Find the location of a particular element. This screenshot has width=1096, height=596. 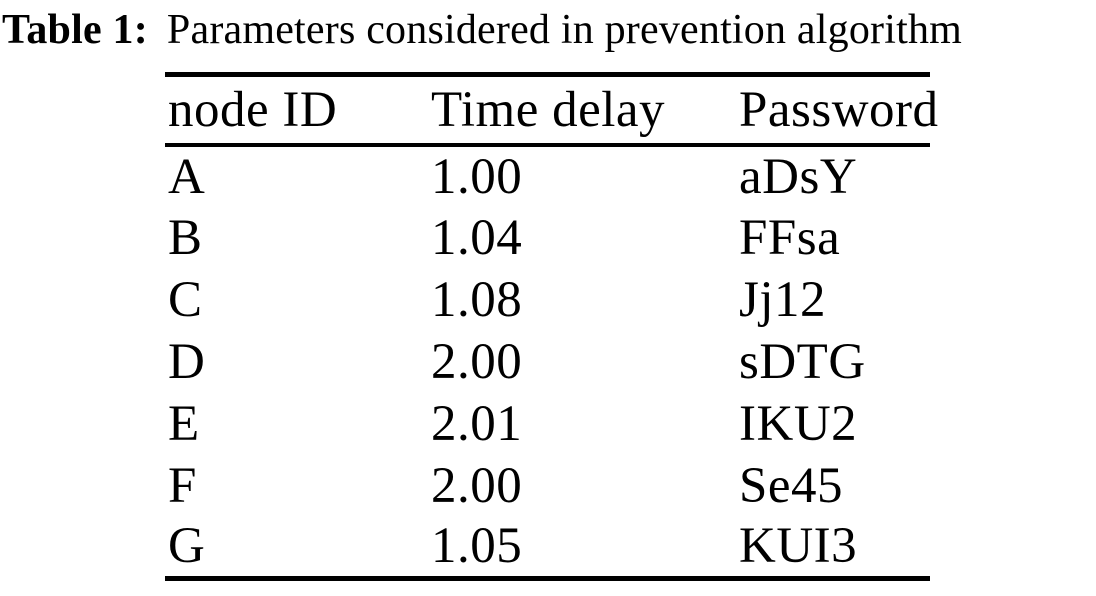

cell-password: IKU2 is located at coordinates (798, 423).